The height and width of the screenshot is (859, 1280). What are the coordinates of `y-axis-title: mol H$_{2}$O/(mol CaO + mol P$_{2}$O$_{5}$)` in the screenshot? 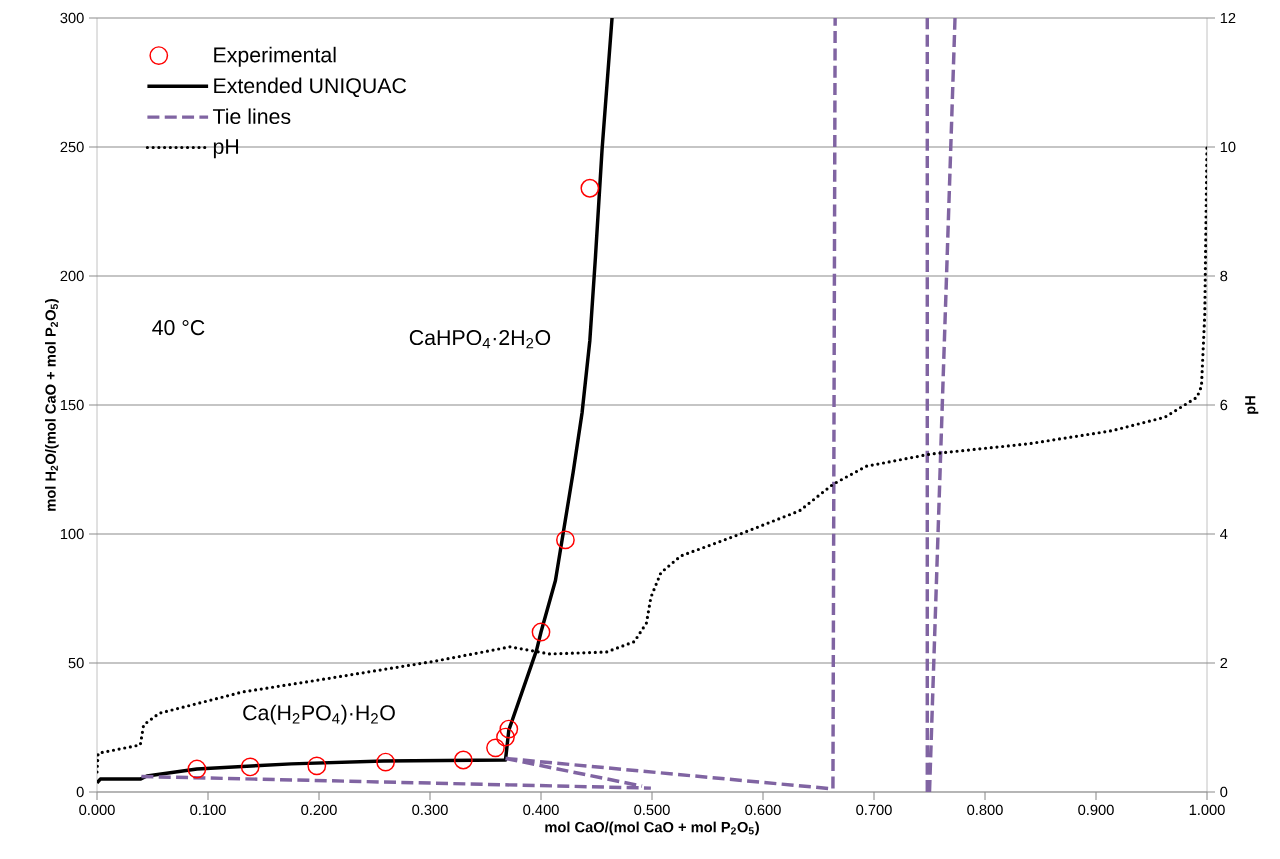 It's located at (52, 404).